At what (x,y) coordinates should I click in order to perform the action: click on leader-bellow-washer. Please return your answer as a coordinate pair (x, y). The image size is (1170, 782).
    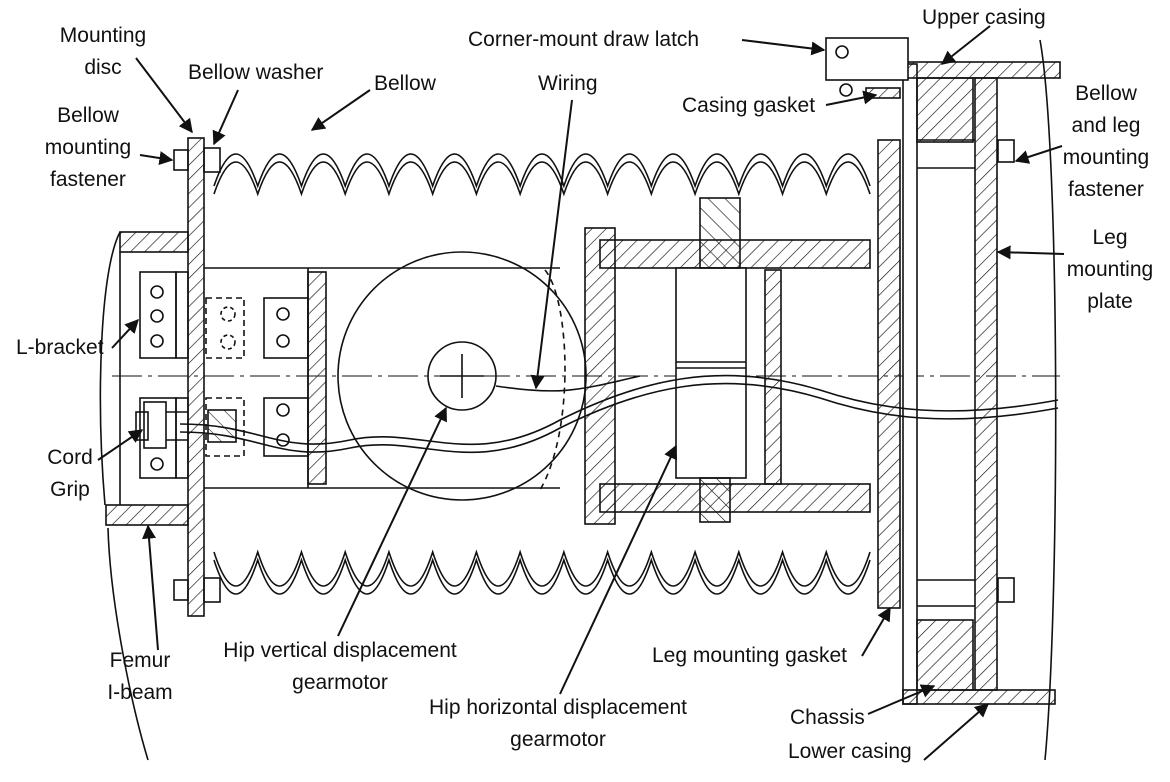
    Looking at the image, I should click on (225, 117).